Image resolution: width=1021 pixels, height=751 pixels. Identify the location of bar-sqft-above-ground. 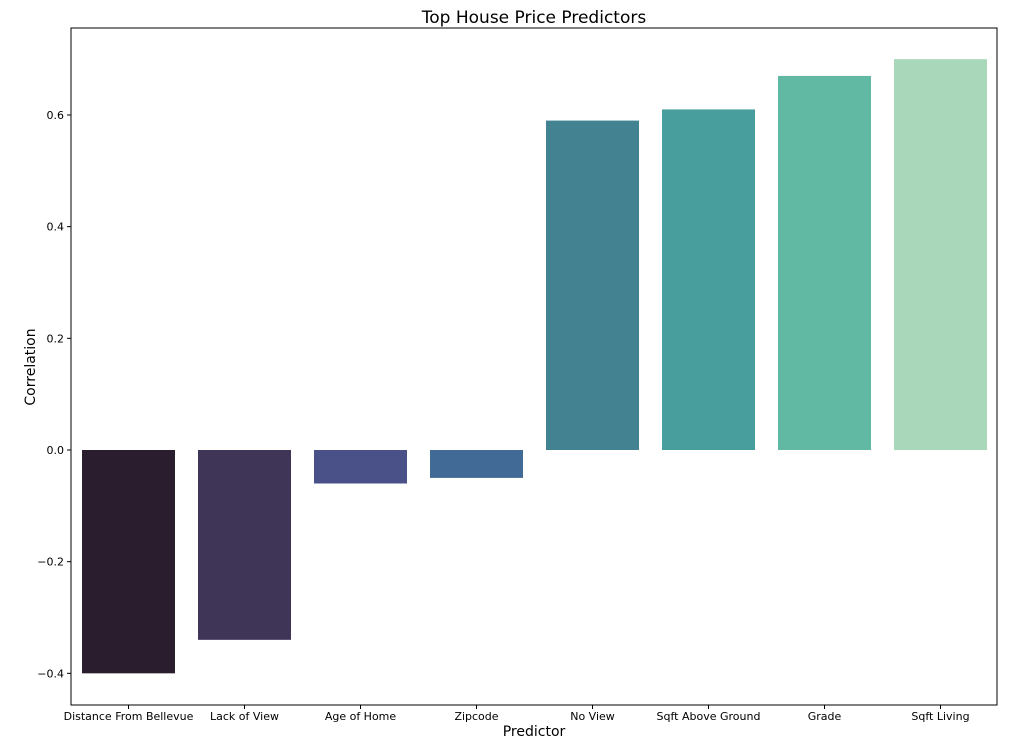
(708, 280).